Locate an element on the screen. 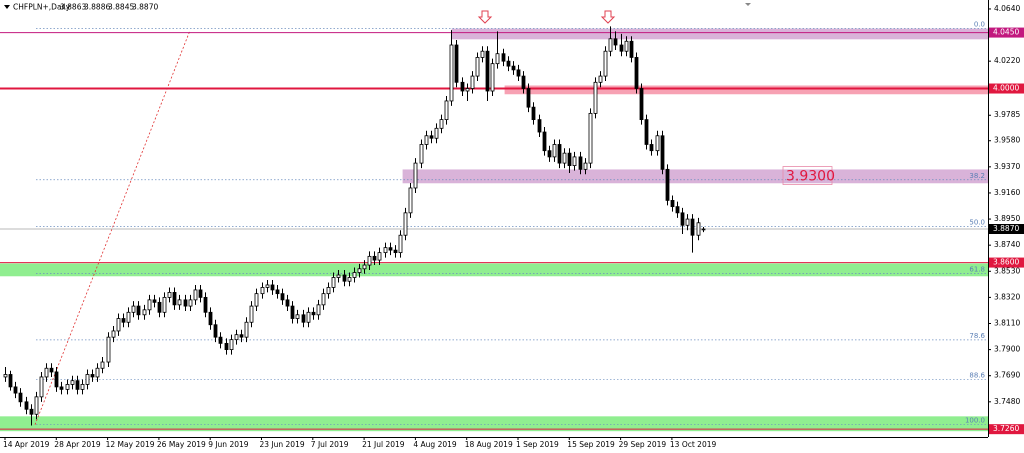 Image resolution: width=1024 pixels, height=453 pixels. annotation-label: 3.9300 is located at coordinates (810, 177).